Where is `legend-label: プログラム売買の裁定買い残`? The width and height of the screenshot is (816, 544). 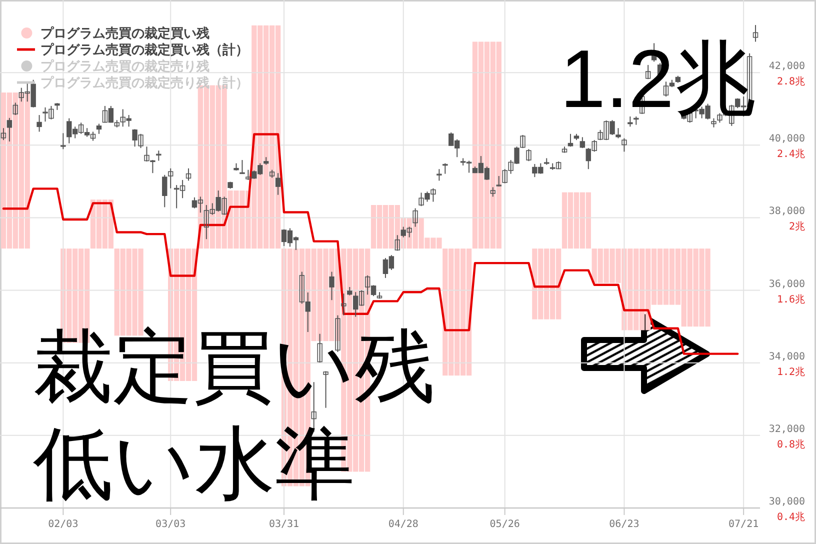 legend-label: プログラム売買の裁定買い残 is located at coordinates (125, 33).